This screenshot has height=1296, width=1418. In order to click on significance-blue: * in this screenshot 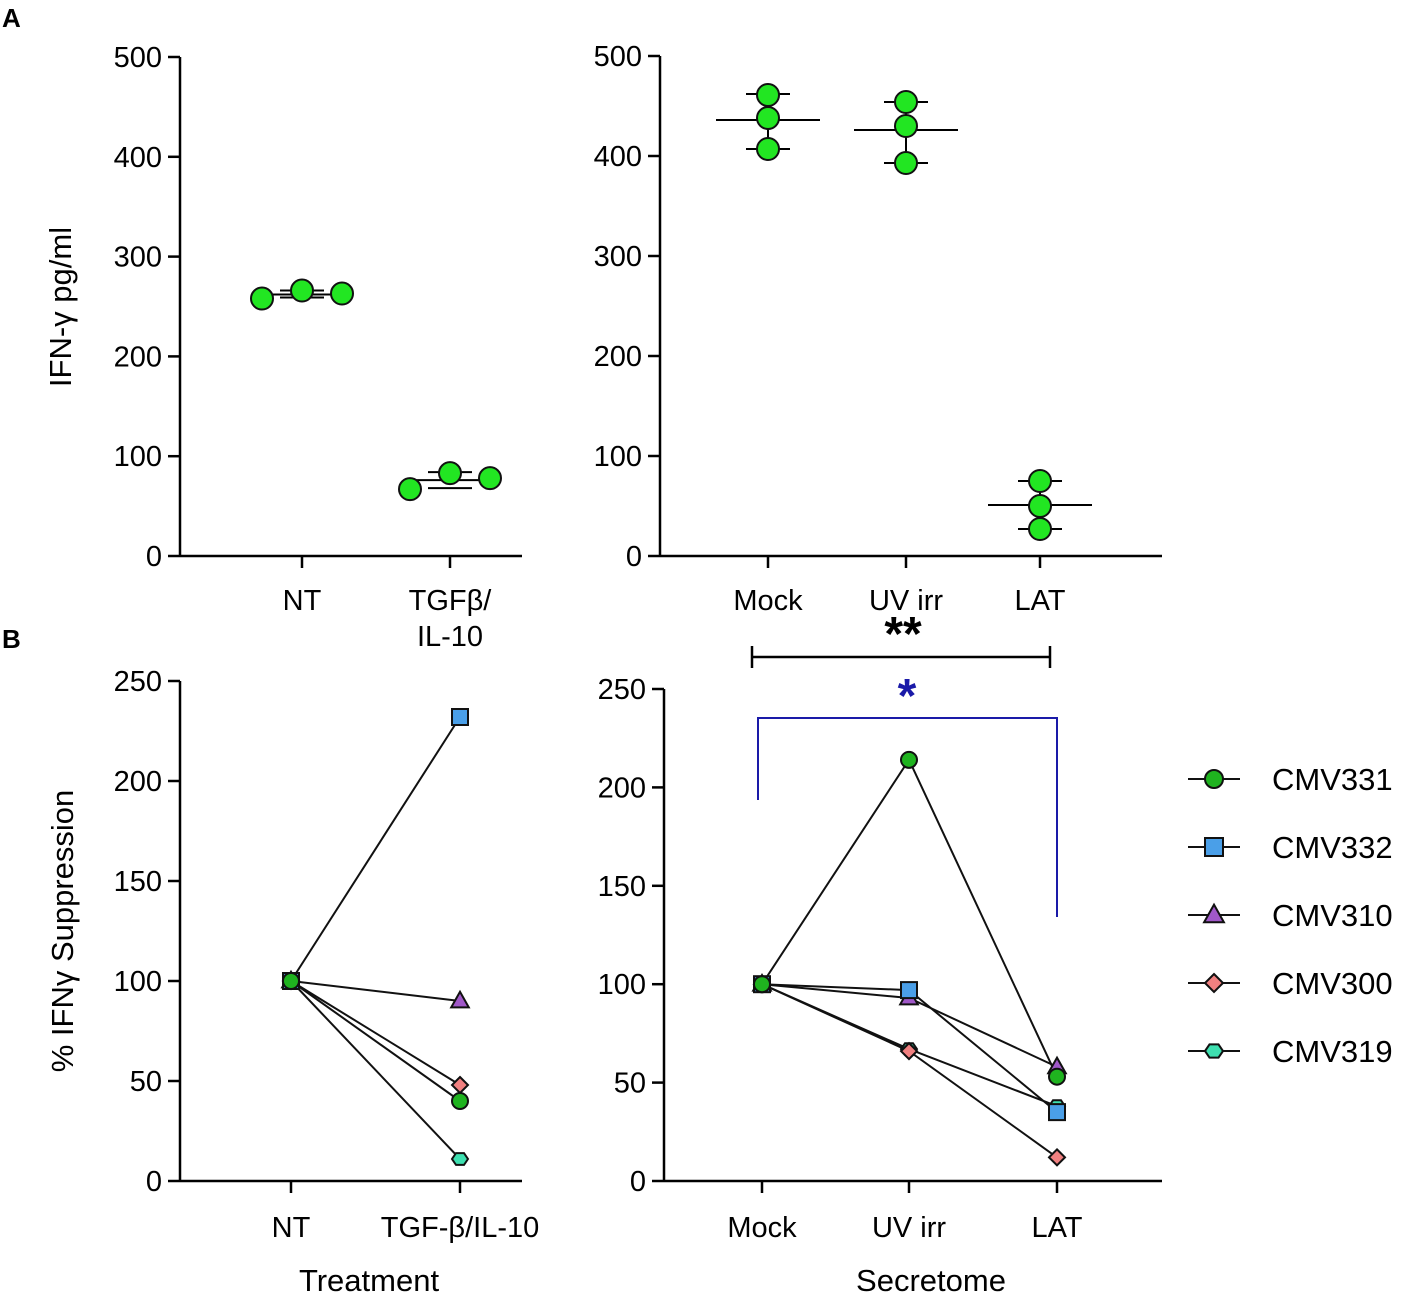, I will do `click(907, 793)`.